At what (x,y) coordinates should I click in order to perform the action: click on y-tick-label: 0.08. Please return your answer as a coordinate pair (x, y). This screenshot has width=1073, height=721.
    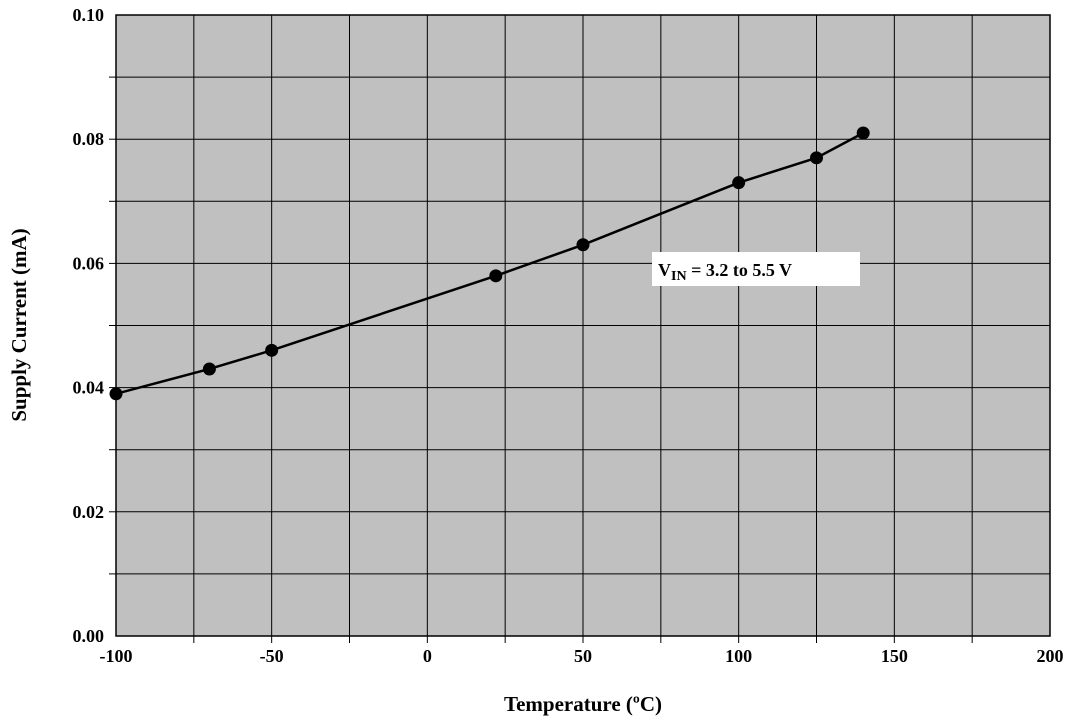
    Looking at the image, I should click on (89, 139).